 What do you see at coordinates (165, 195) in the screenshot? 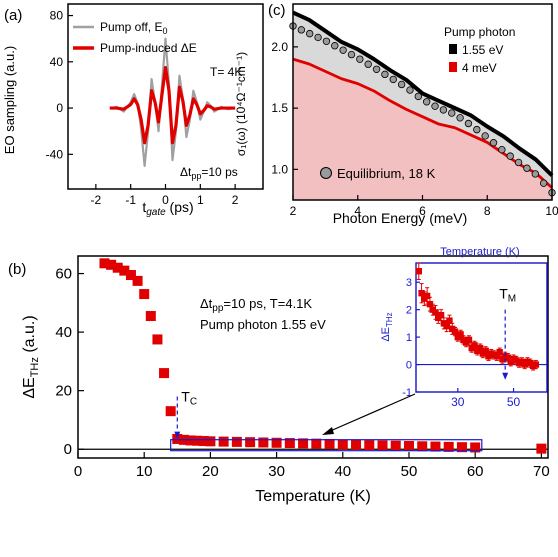
I see `panel-a-x-ticks: -2 -1 0 1 2` at bounding box center [165, 195].